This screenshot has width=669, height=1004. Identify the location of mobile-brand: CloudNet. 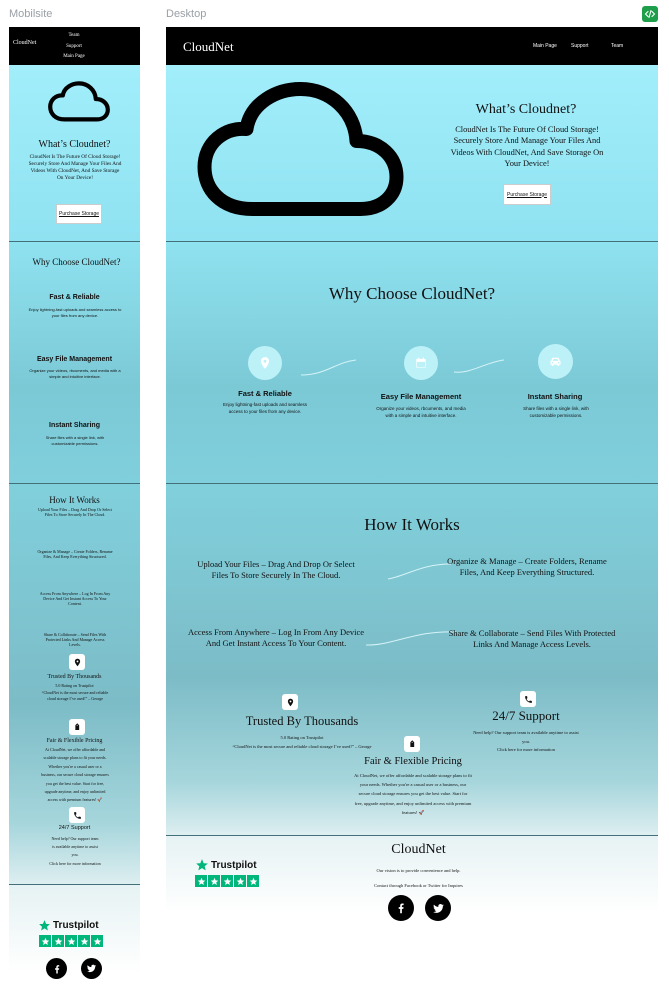
(25, 43).